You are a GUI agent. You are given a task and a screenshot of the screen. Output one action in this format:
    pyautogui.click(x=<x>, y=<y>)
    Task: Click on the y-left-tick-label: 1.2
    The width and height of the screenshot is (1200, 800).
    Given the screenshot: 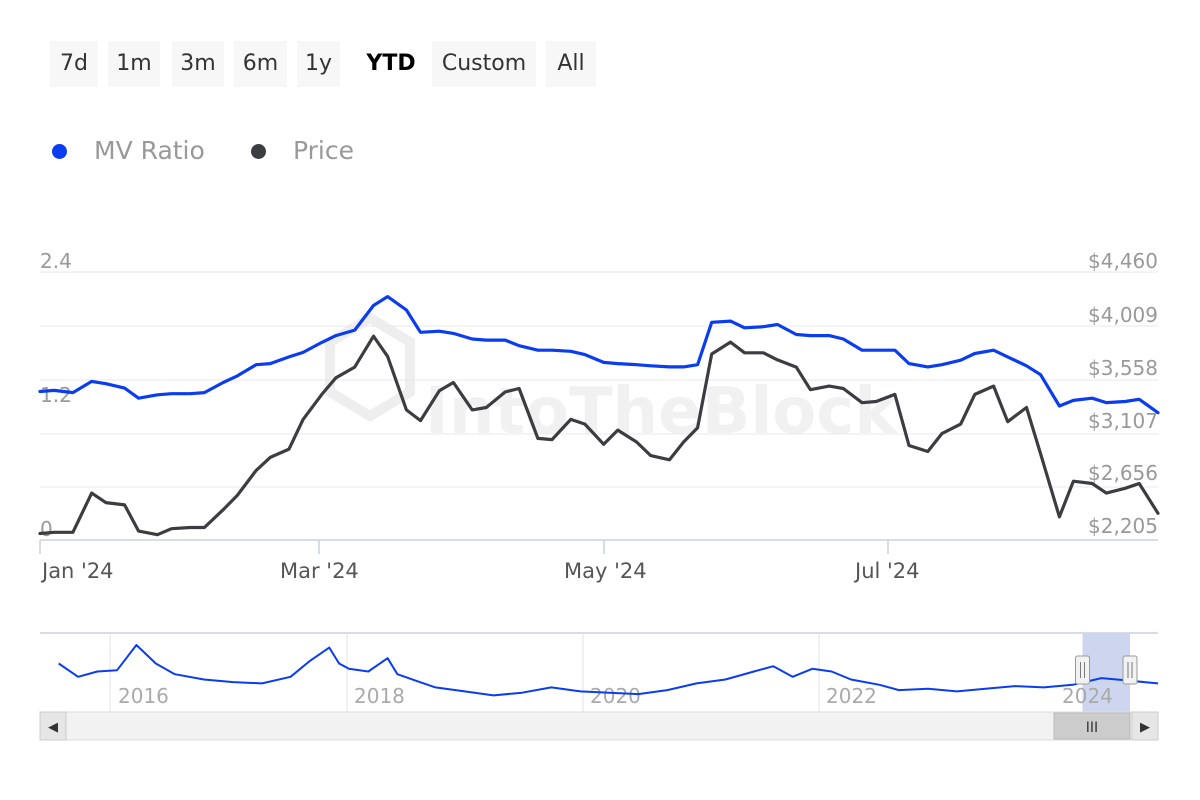 What is the action you would take?
    pyautogui.click(x=56, y=395)
    